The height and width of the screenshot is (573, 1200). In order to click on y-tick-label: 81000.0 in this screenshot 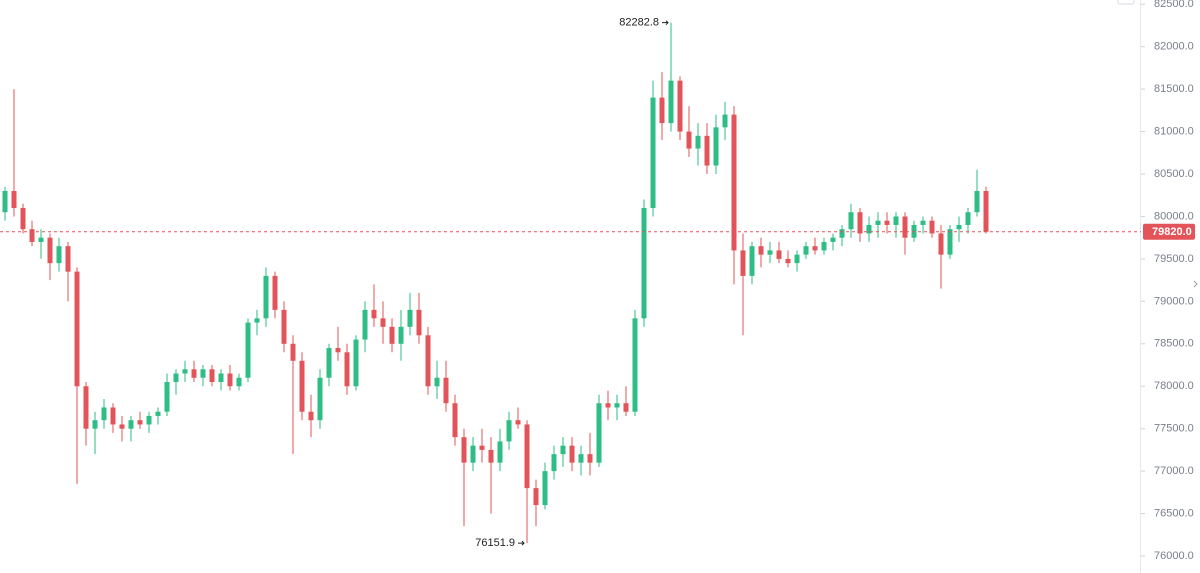, I will do `click(1174, 131)`.